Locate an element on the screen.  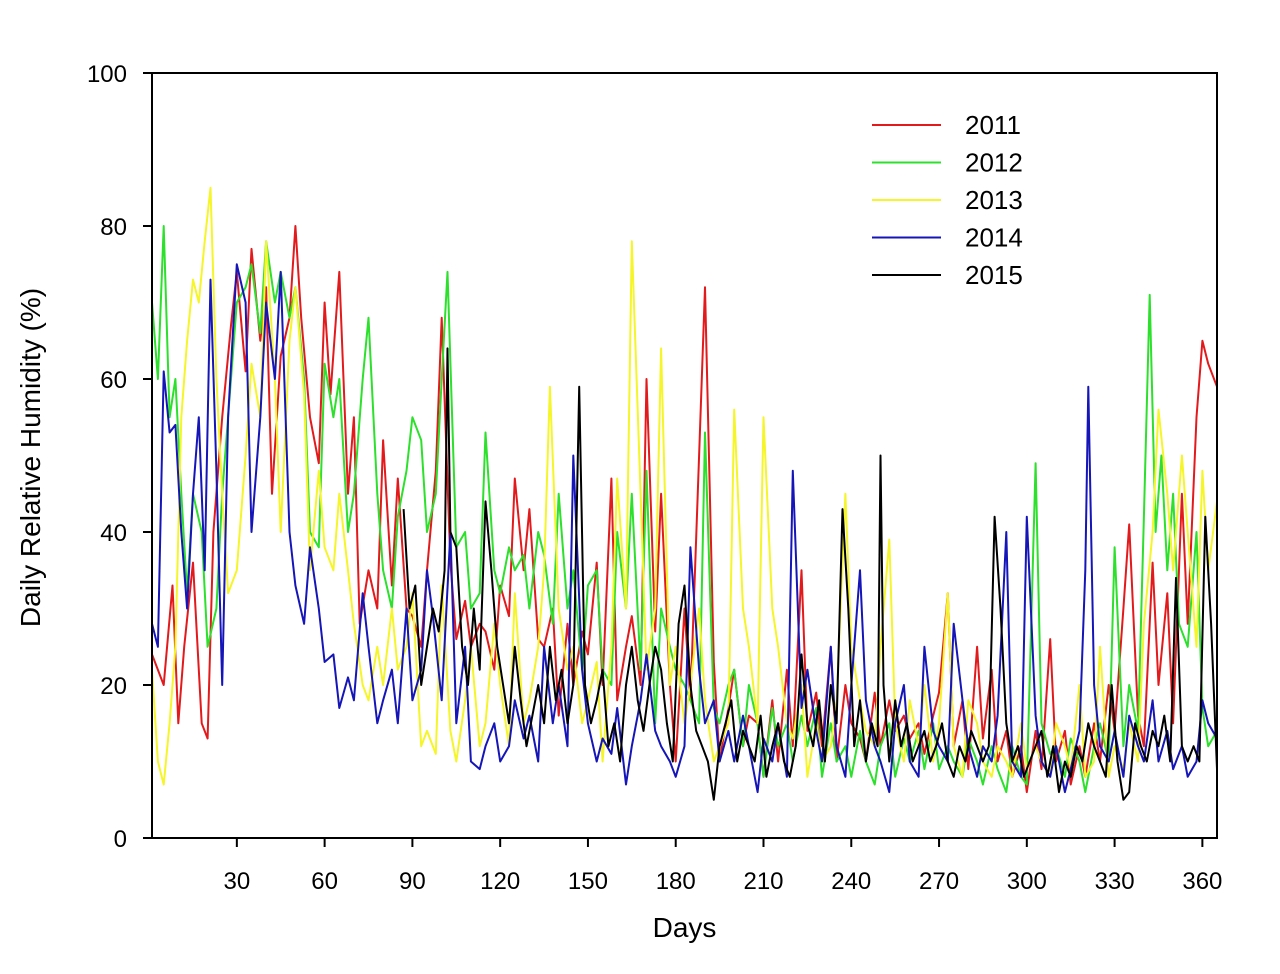
x-tick-label: 360 is located at coordinates (1202, 881).